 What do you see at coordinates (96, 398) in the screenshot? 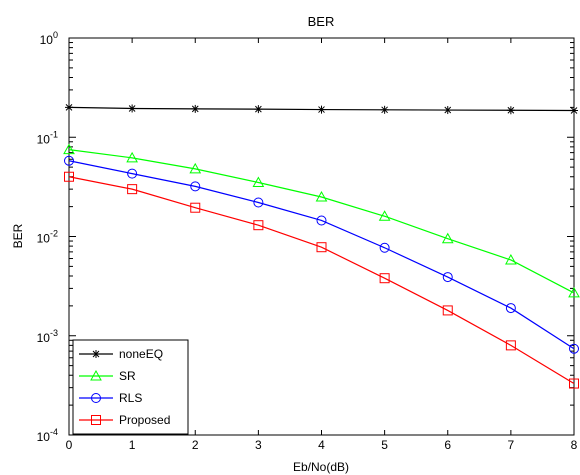
I see `legend-marker-rls` at bounding box center [96, 398].